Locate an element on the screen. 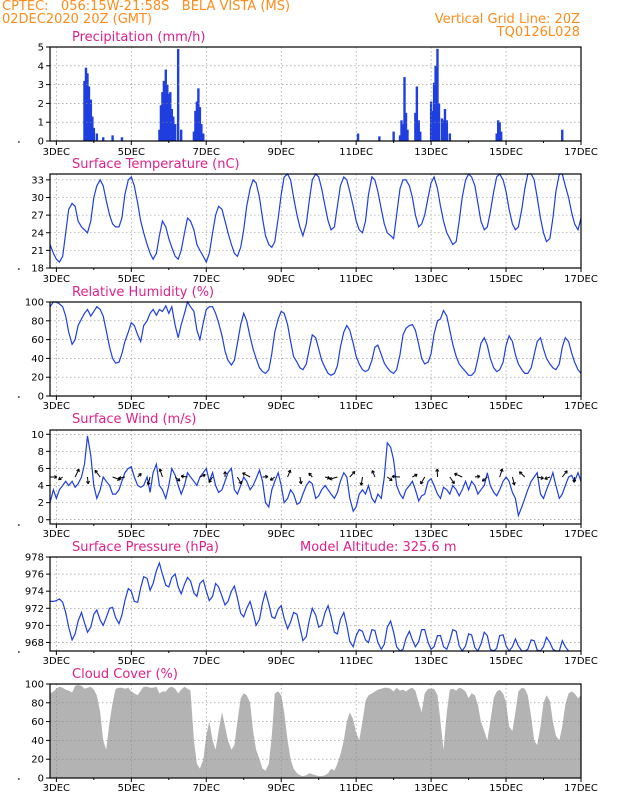 This screenshot has width=618, height=800. header-product-code: TQ0126L028 is located at coordinates (538, 32).